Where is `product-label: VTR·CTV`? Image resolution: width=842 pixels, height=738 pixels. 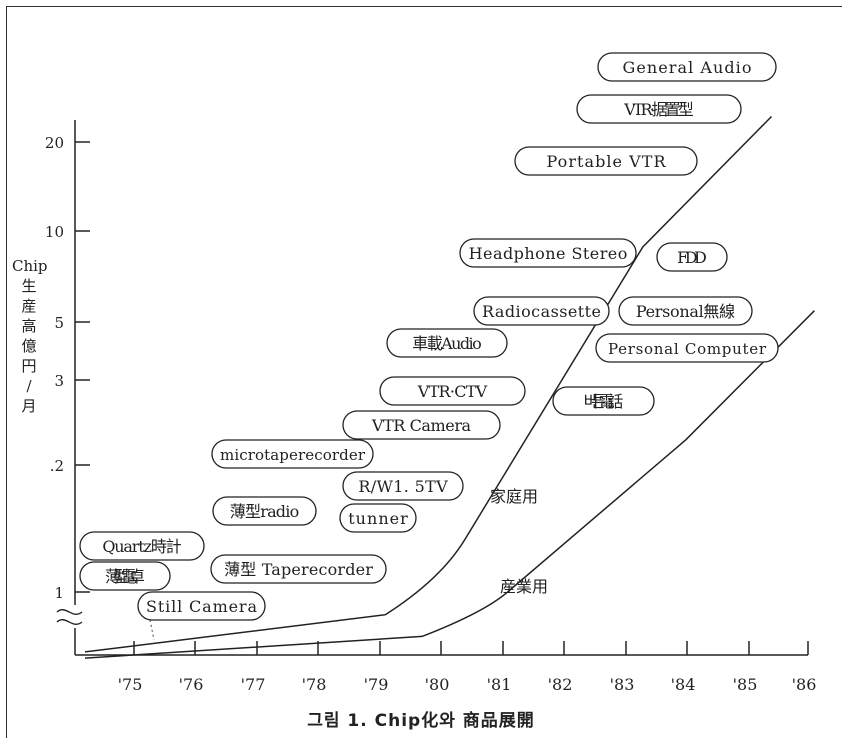
product-label: VTR·CTV is located at coordinates (452, 391).